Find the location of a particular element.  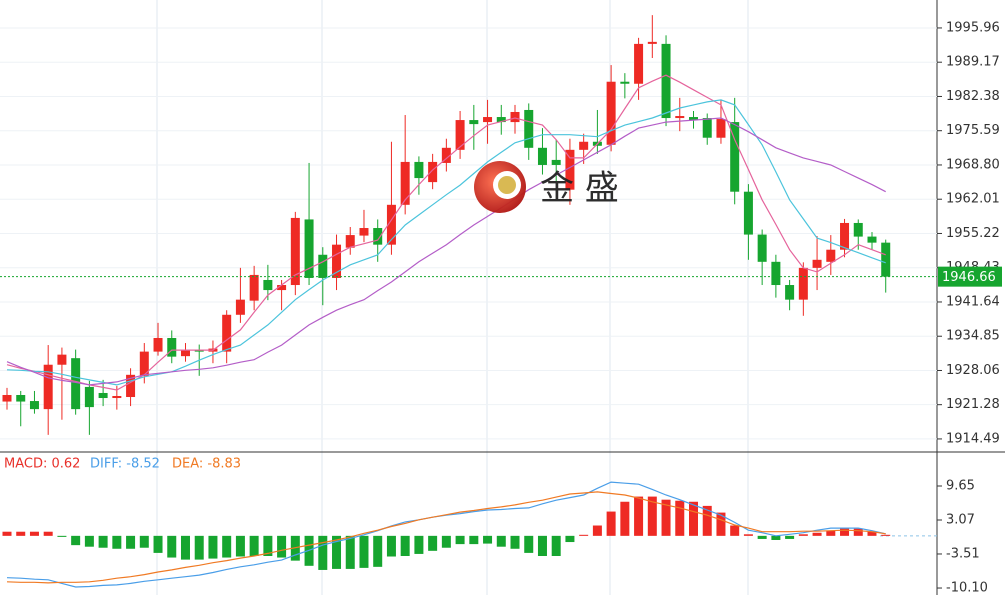

legend-label: DIFF: -8.52 is located at coordinates (125, 464).